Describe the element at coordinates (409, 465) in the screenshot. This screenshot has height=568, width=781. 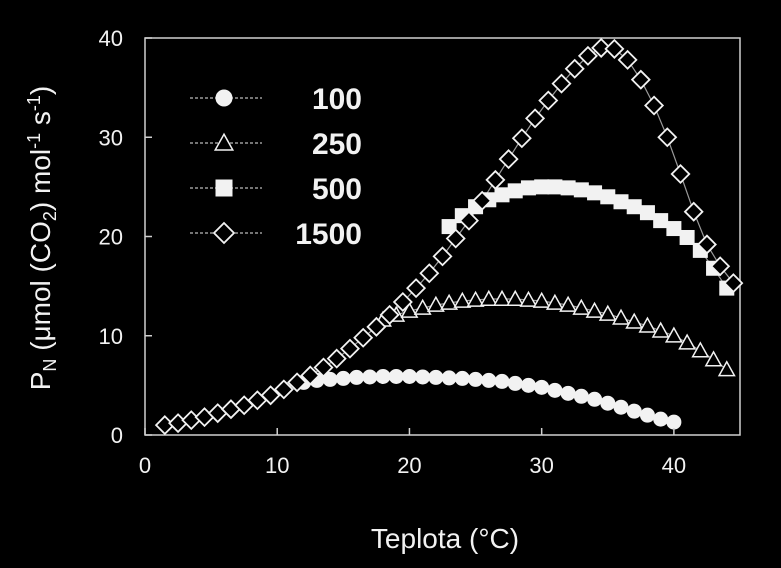
I see `x-tick-label: 20` at that location.